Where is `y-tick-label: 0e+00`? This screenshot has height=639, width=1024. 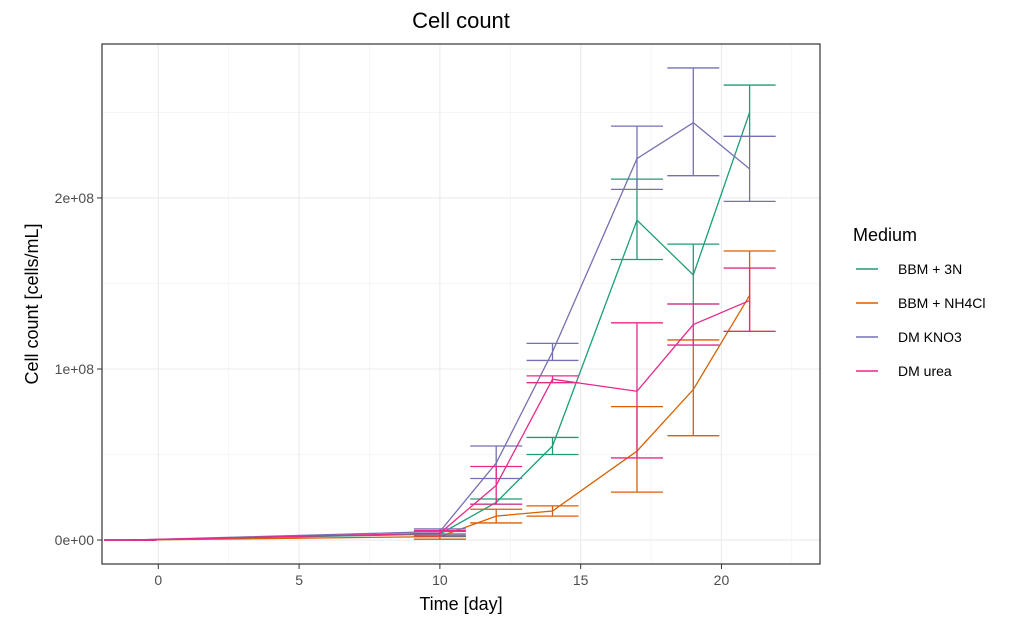 y-tick-label: 0e+00 is located at coordinates (75, 540).